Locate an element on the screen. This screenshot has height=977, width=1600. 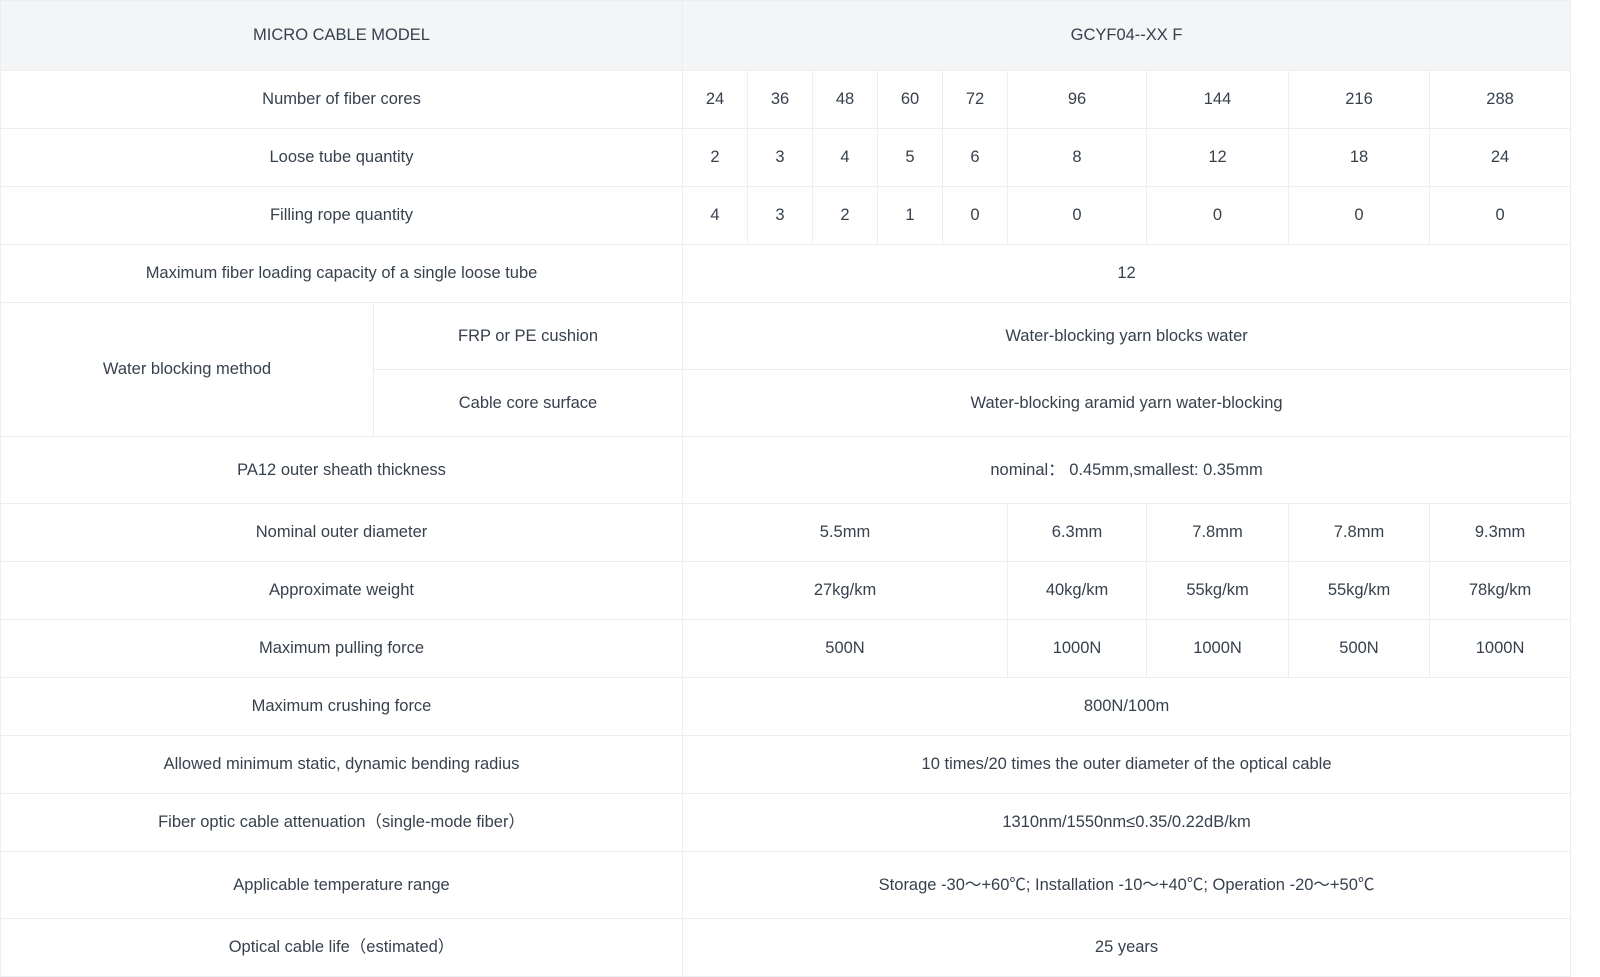
value-cell: 1310nm/1550nm≤0.35/0.22dB/km is located at coordinates (1127, 822).